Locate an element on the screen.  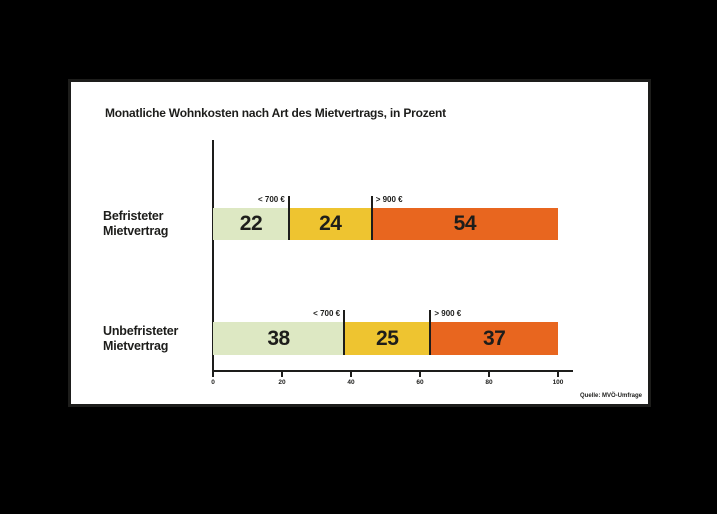
bar-0-segment-0: 22 is located at coordinates (251, 224).